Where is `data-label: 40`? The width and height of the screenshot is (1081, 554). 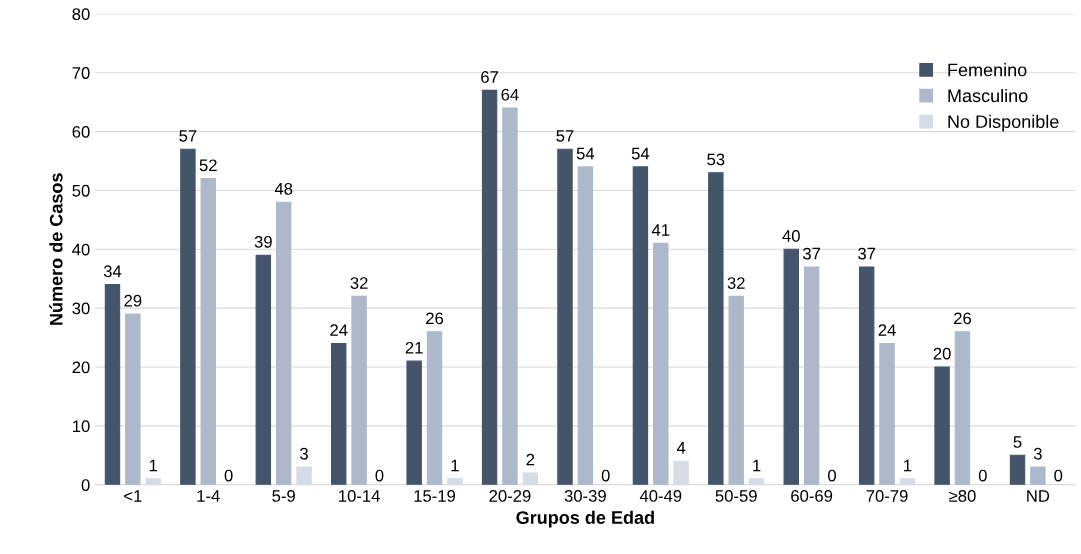 data-label: 40 is located at coordinates (791, 236).